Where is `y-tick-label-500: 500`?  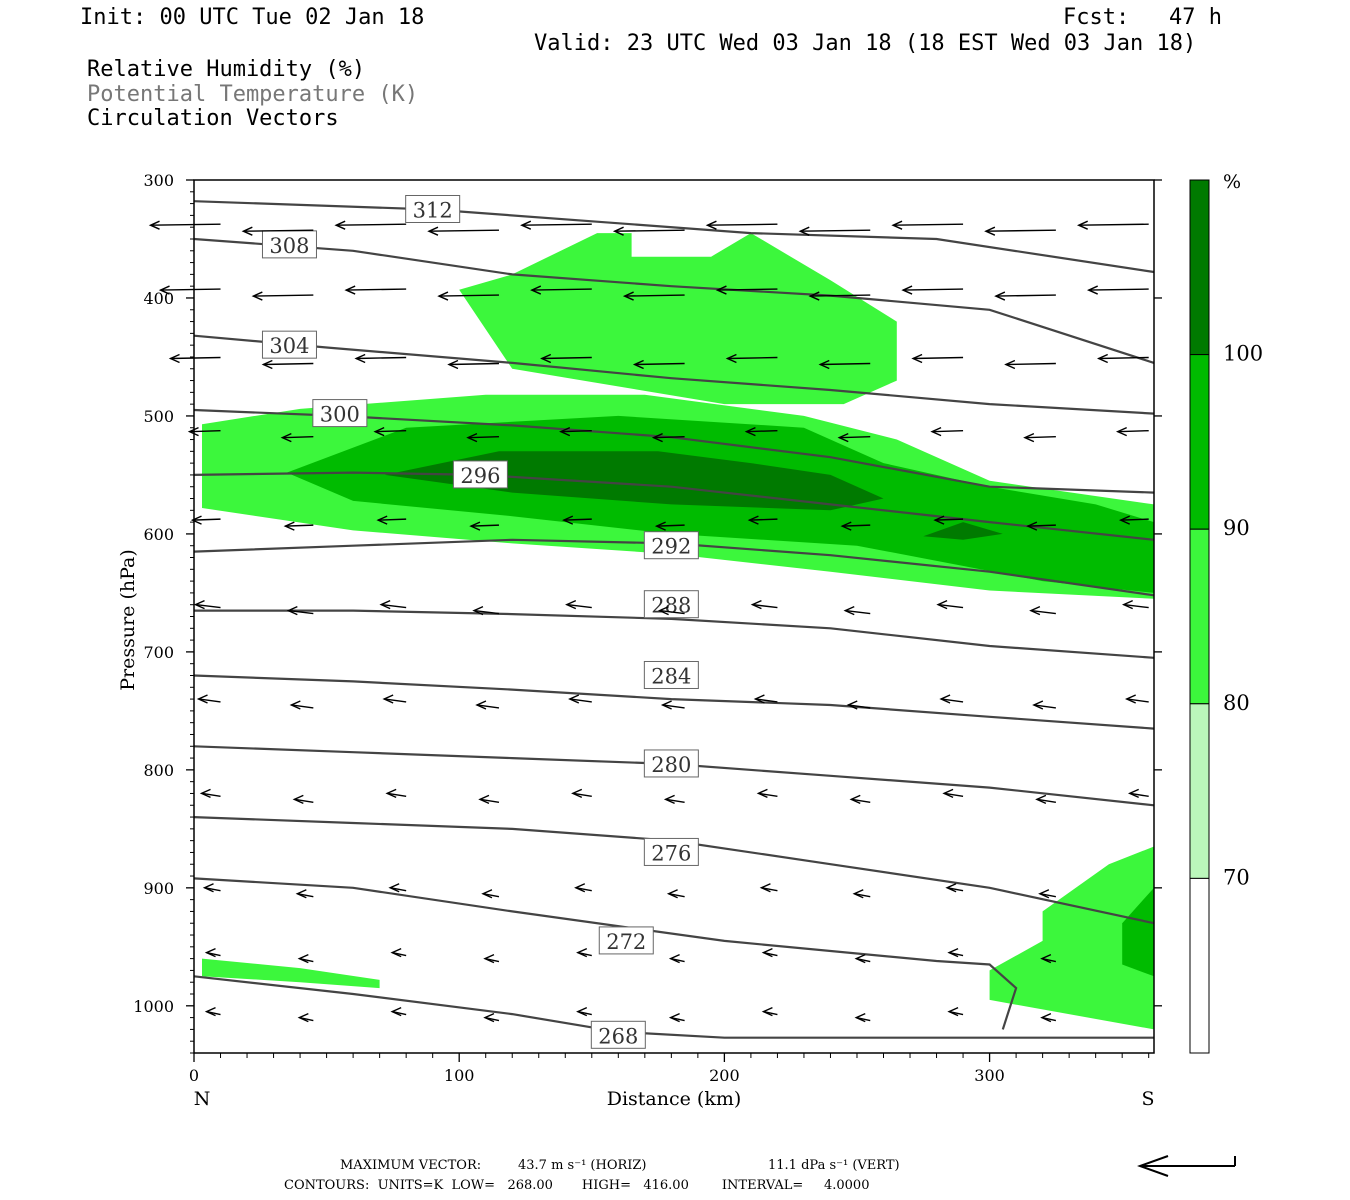 y-tick-label-500: 500 is located at coordinates (158, 416).